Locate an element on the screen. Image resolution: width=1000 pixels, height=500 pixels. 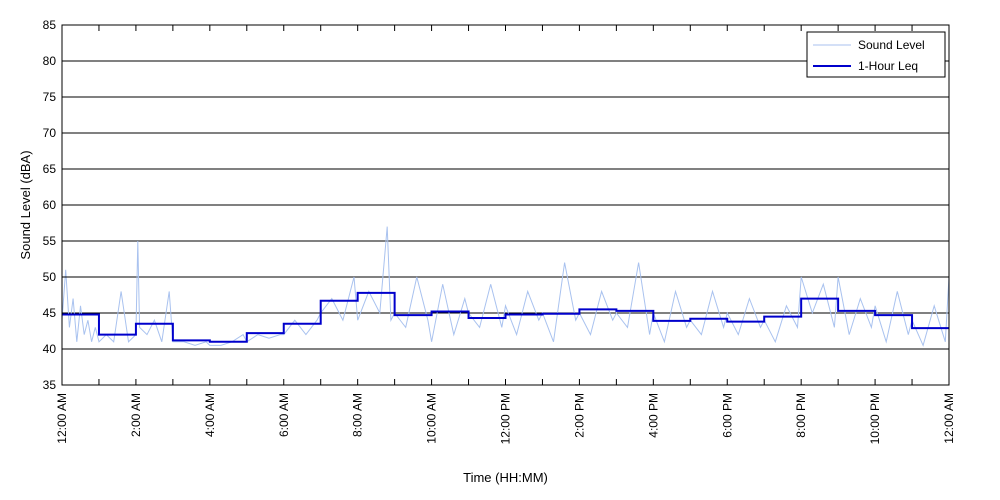
x-tick-label: 4:00 AM is located at coordinates (210, 415).